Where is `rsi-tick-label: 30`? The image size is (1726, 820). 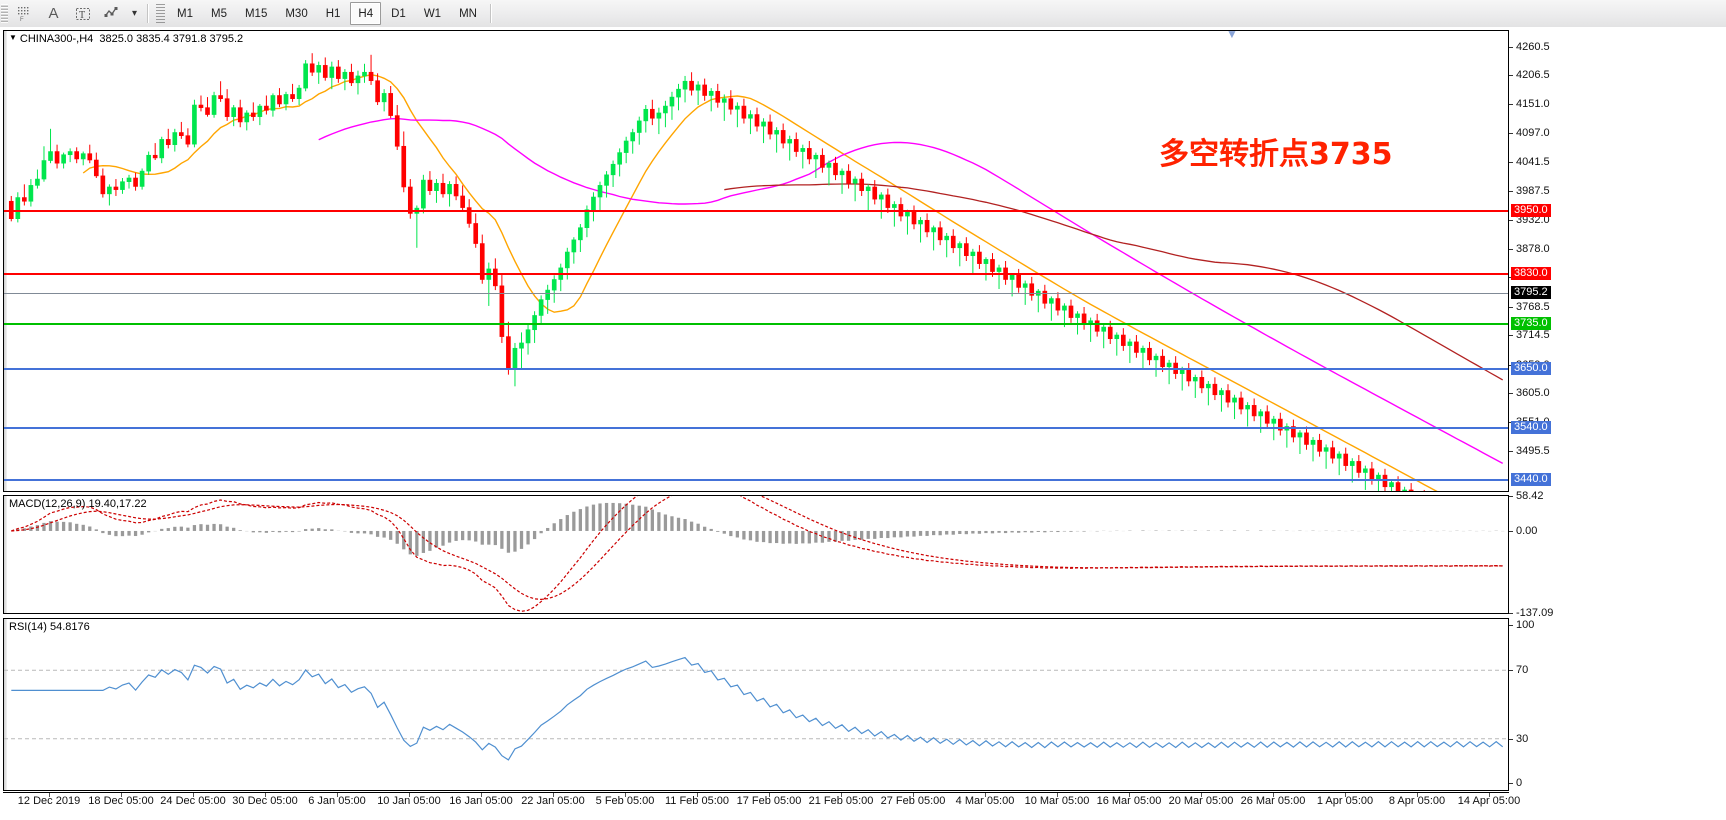
rsi-tick-label: 30 is located at coordinates (1518, 739).